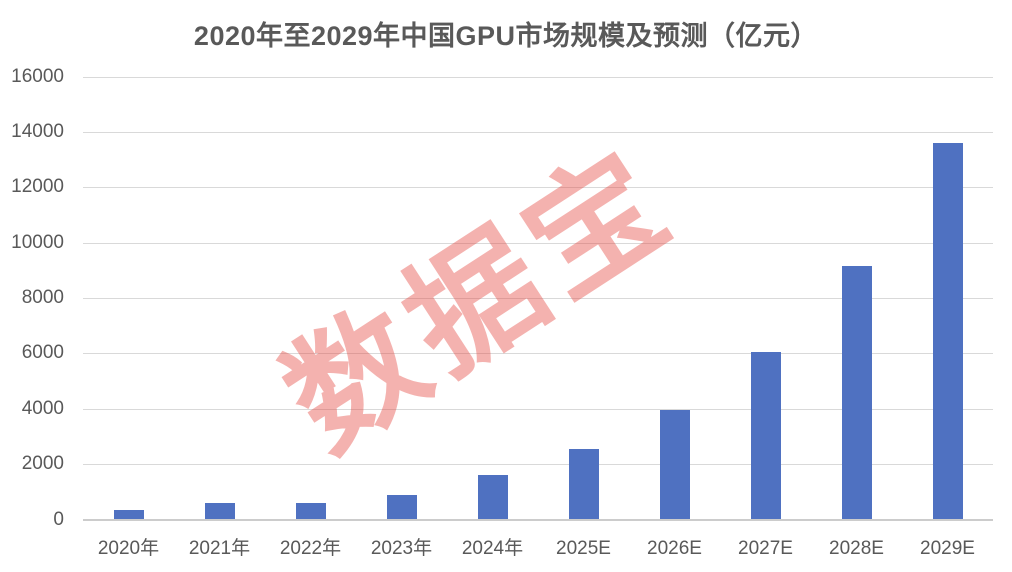 This screenshot has width=1012, height=572. Describe the element at coordinates (583, 548) in the screenshot. I see `x-axis-tick-label: 2025E` at that location.